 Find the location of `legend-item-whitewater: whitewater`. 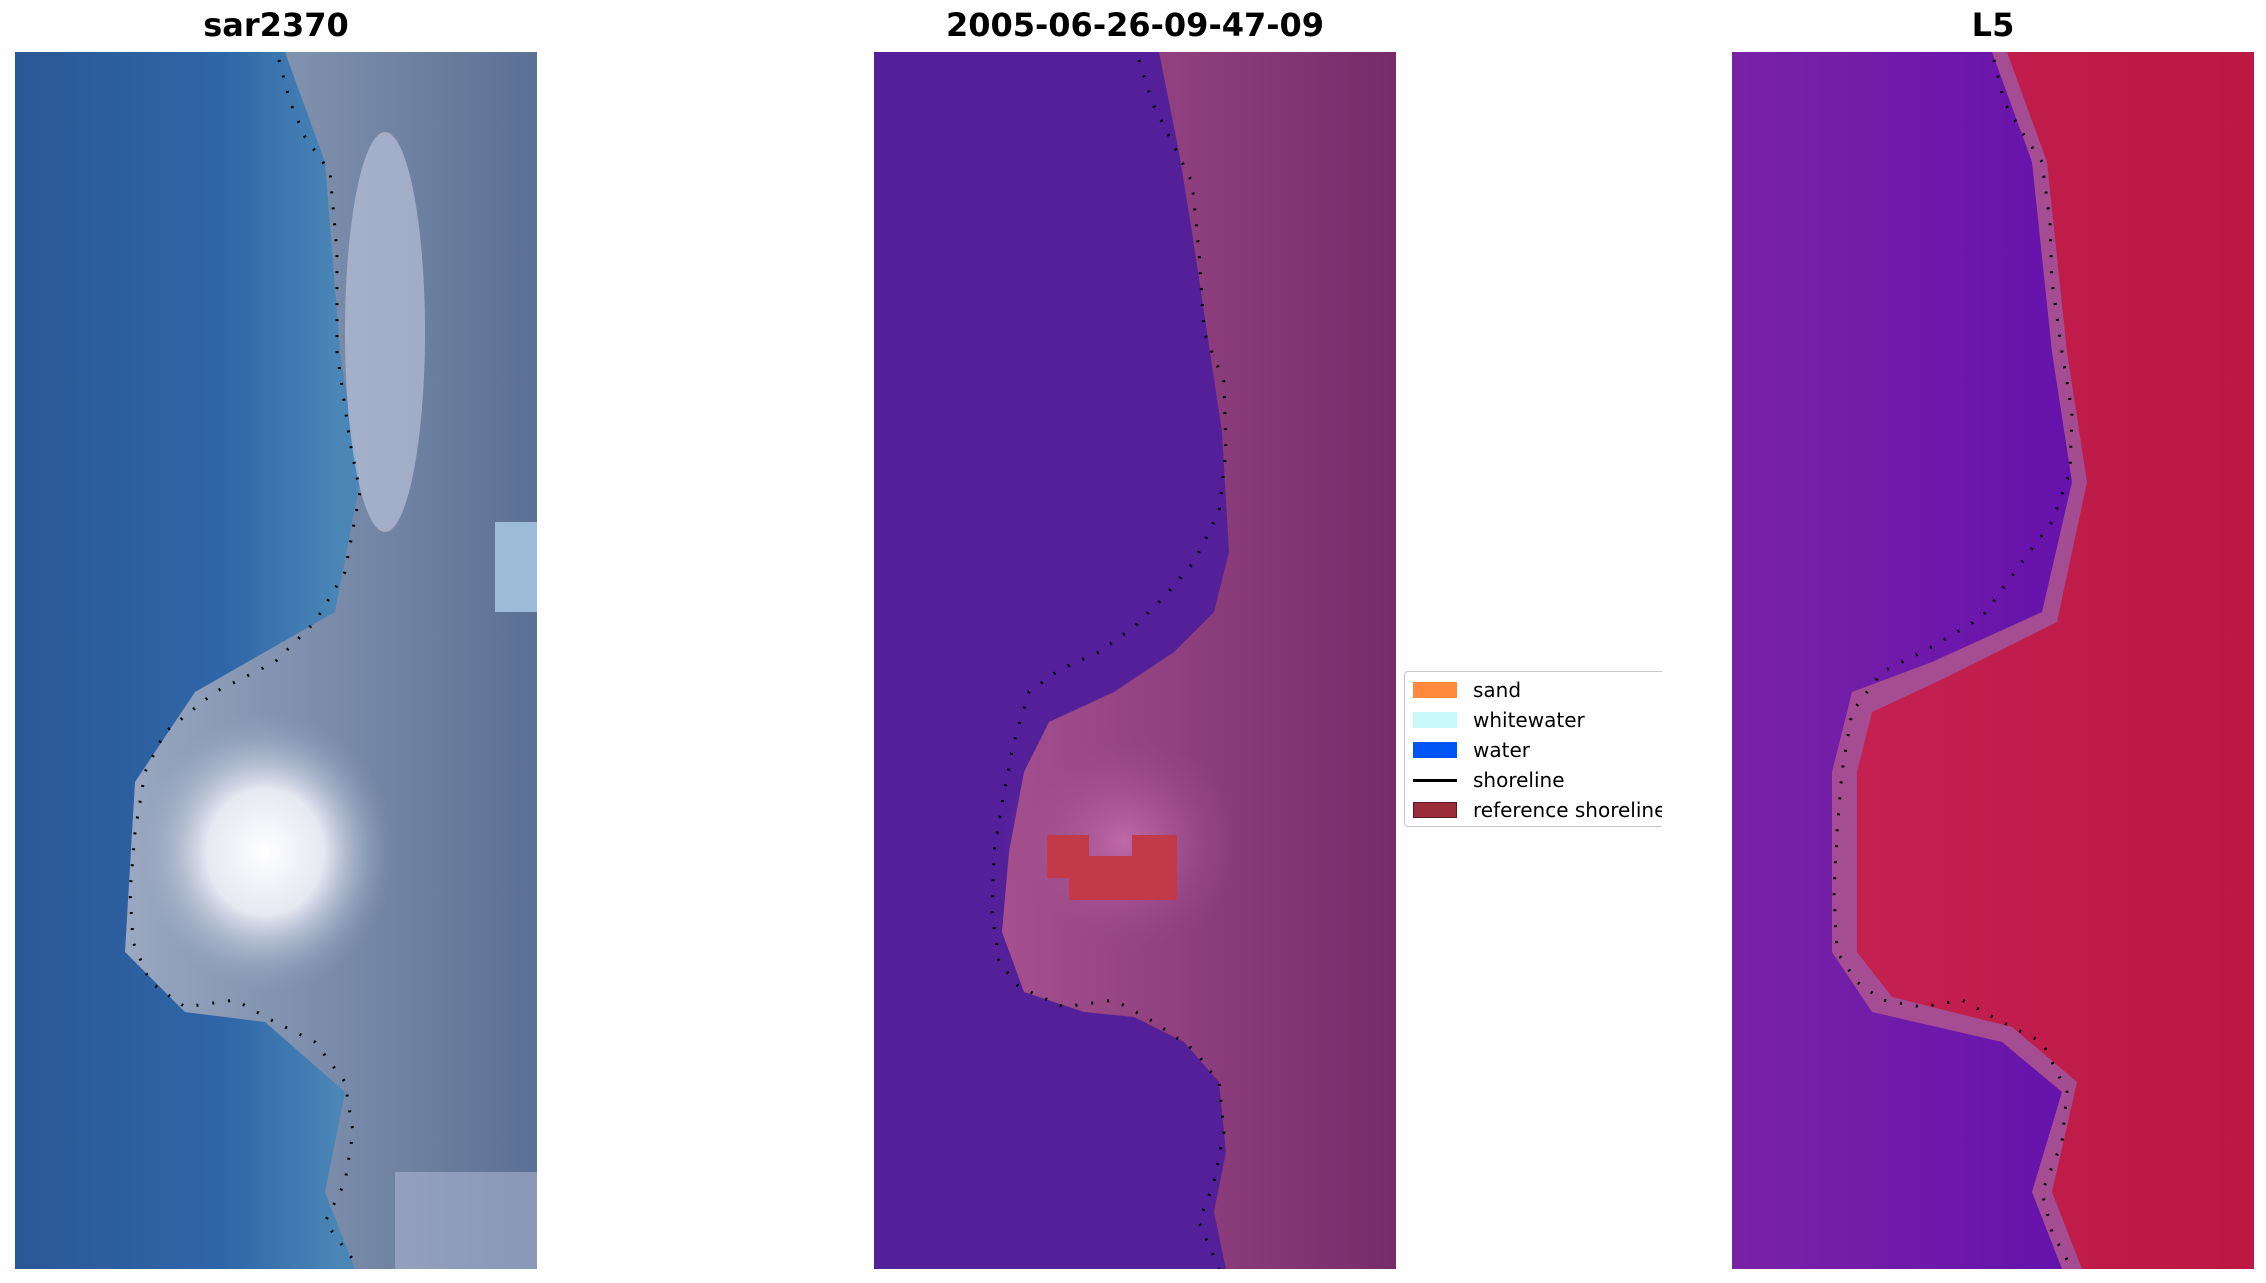

legend-item-whitewater: whitewater is located at coordinates (1499, 720).